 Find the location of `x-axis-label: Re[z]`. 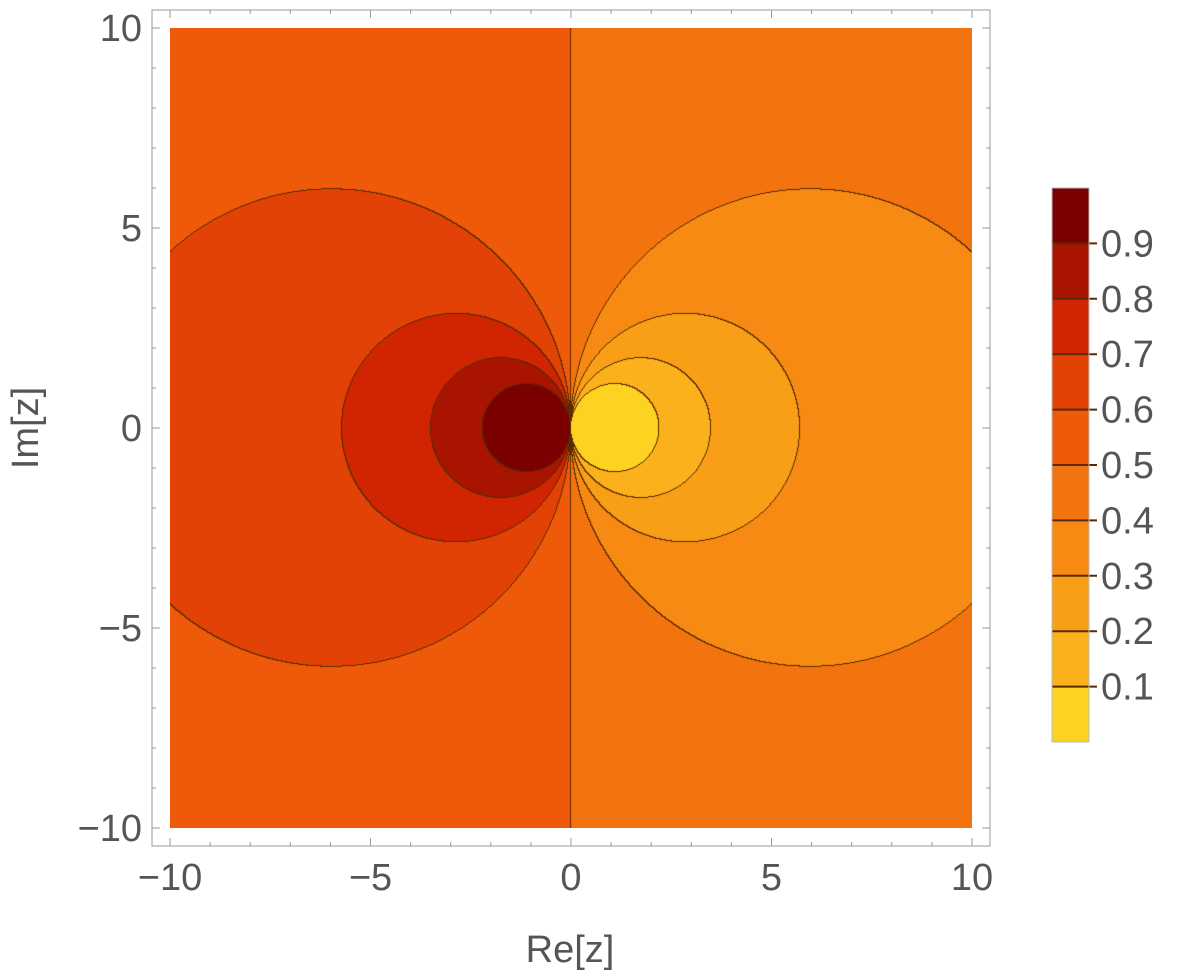

x-axis-label: Re[z] is located at coordinates (570, 950).